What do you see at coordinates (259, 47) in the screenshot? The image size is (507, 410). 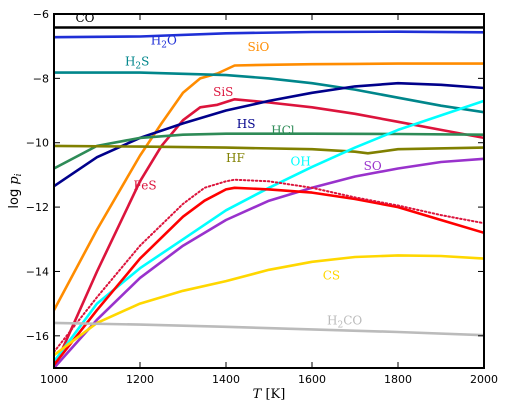 I see `species-label-sio: SiO` at bounding box center [259, 47].